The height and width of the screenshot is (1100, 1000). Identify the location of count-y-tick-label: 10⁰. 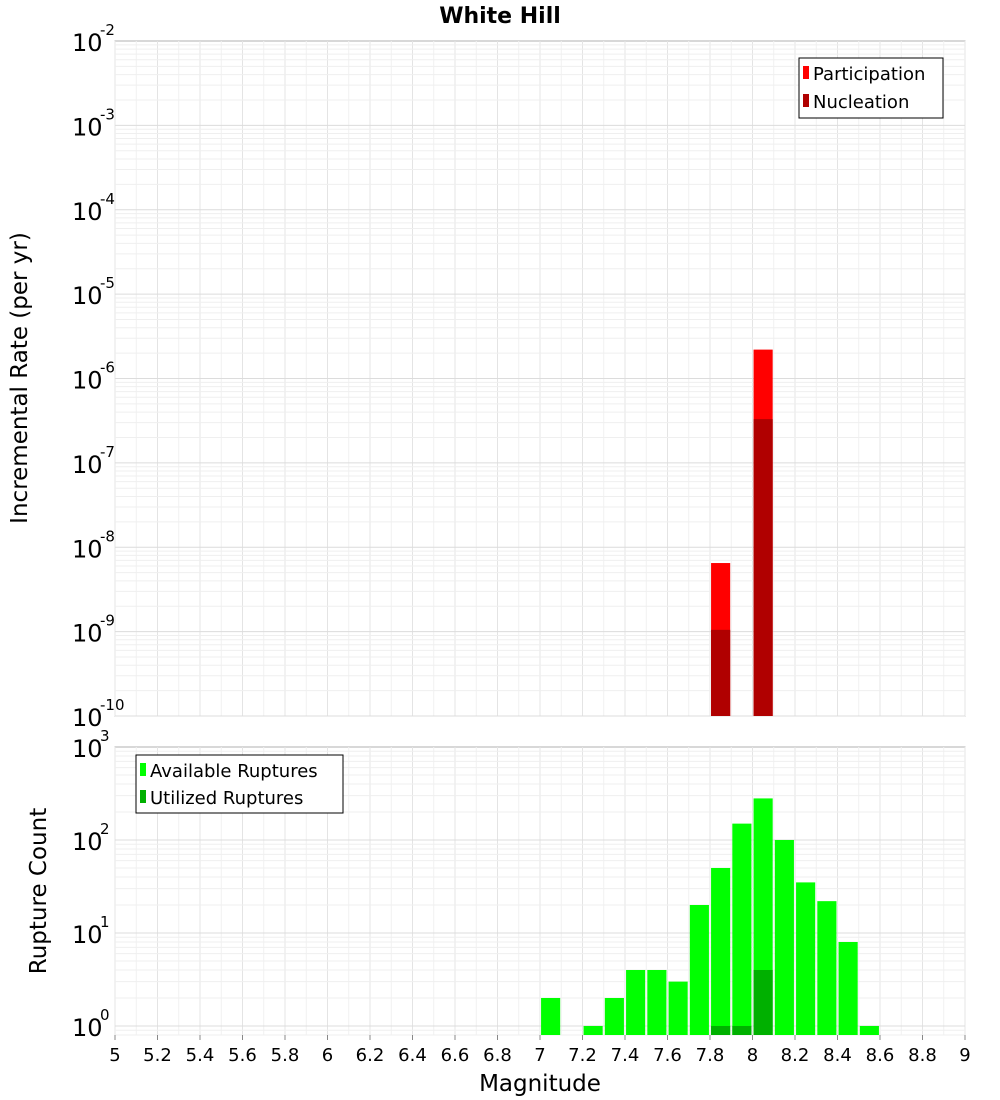
(91, 1024).